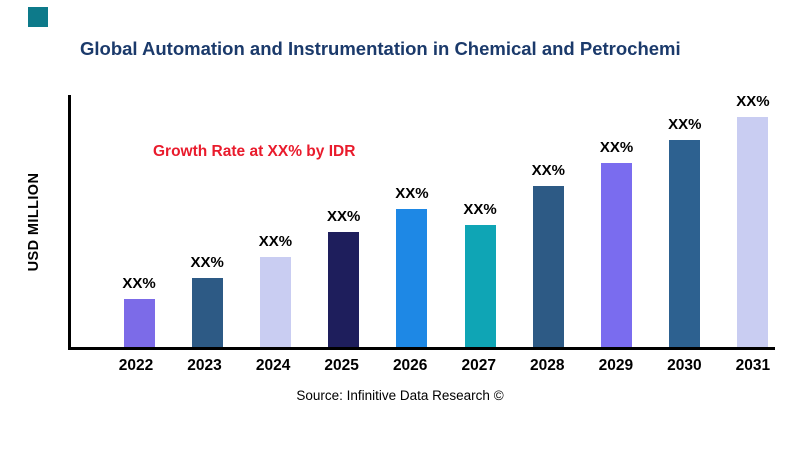  What do you see at coordinates (684, 365) in the screenshot?
I see `x-tick-2030: 2030` at bounding box center [684, 365].